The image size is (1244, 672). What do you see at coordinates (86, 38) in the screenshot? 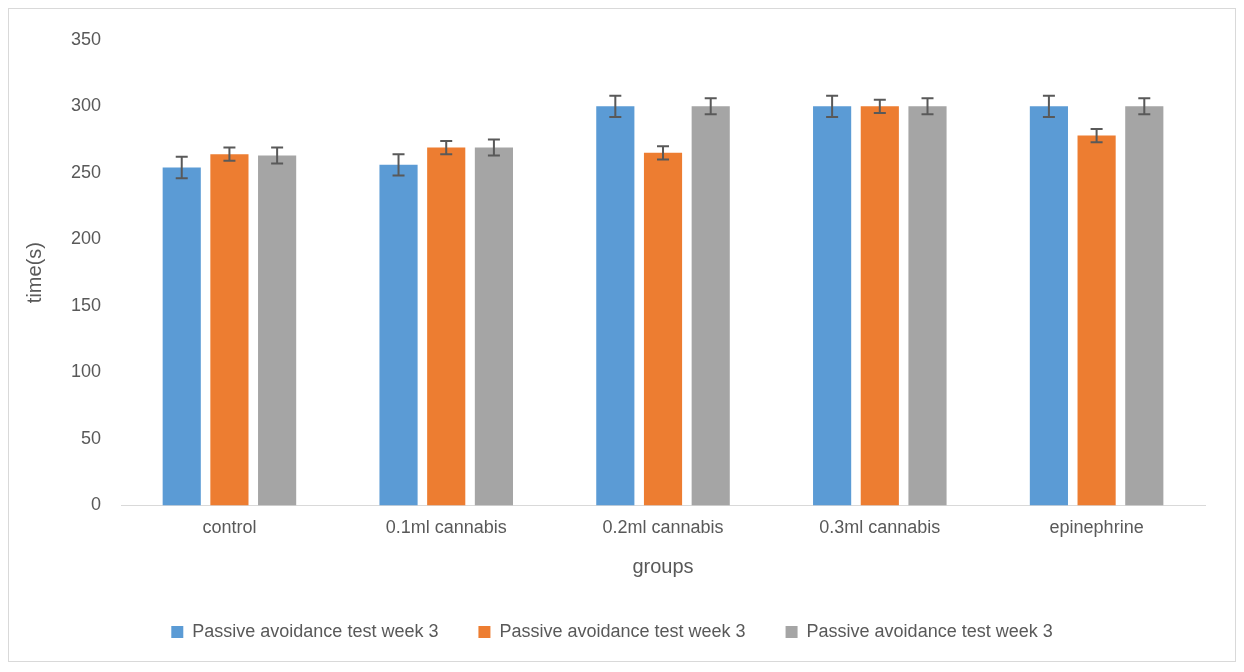
I see `y-tick-label: 350` at bounding box center [86, 38].